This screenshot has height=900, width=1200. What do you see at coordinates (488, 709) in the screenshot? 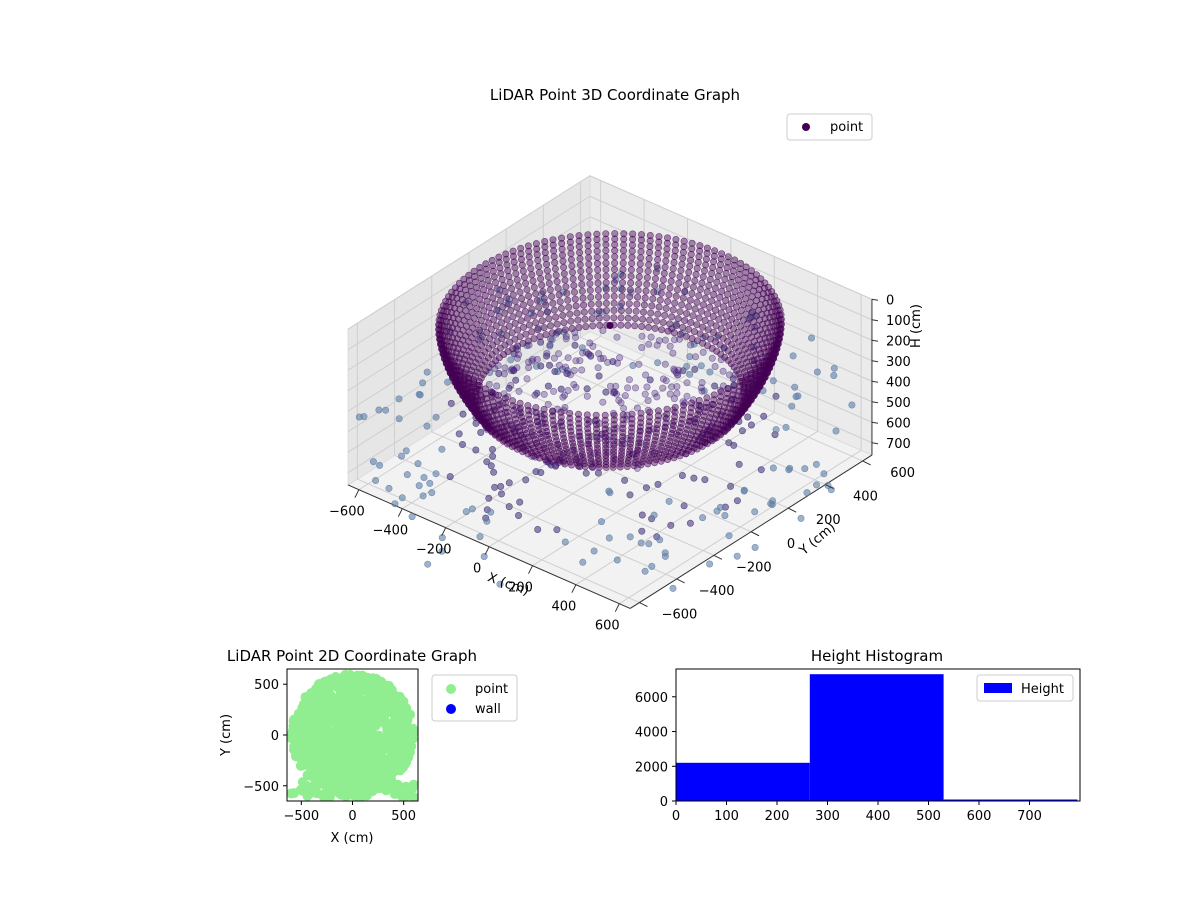
I see `chart-2d-legend-label-wall: wall` at bounding box center [488, 709].